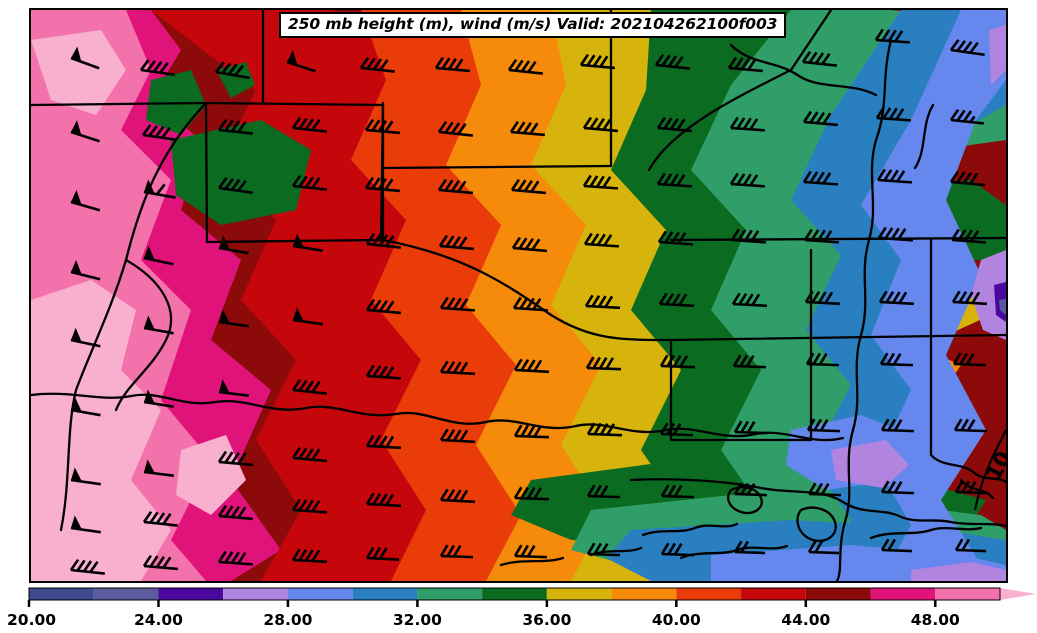 This screenshot has width=1037, height=633. I want to click on colorbar-tick-label: 44.00, so click(805, 620).